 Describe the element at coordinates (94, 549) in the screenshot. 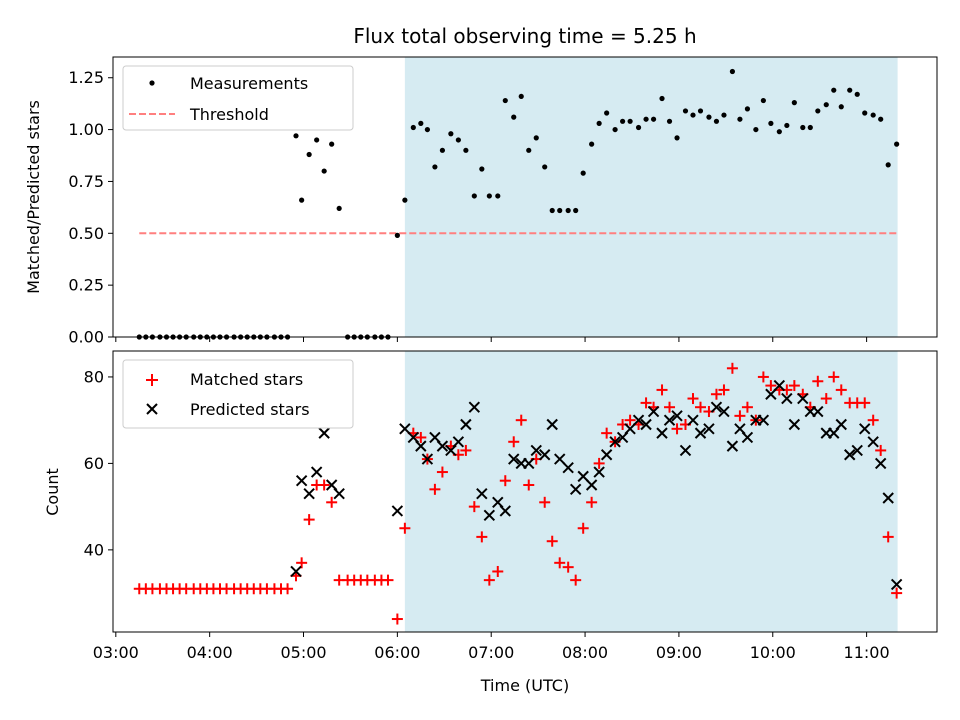

I see `bottom-ytick-label: 40` at that location.